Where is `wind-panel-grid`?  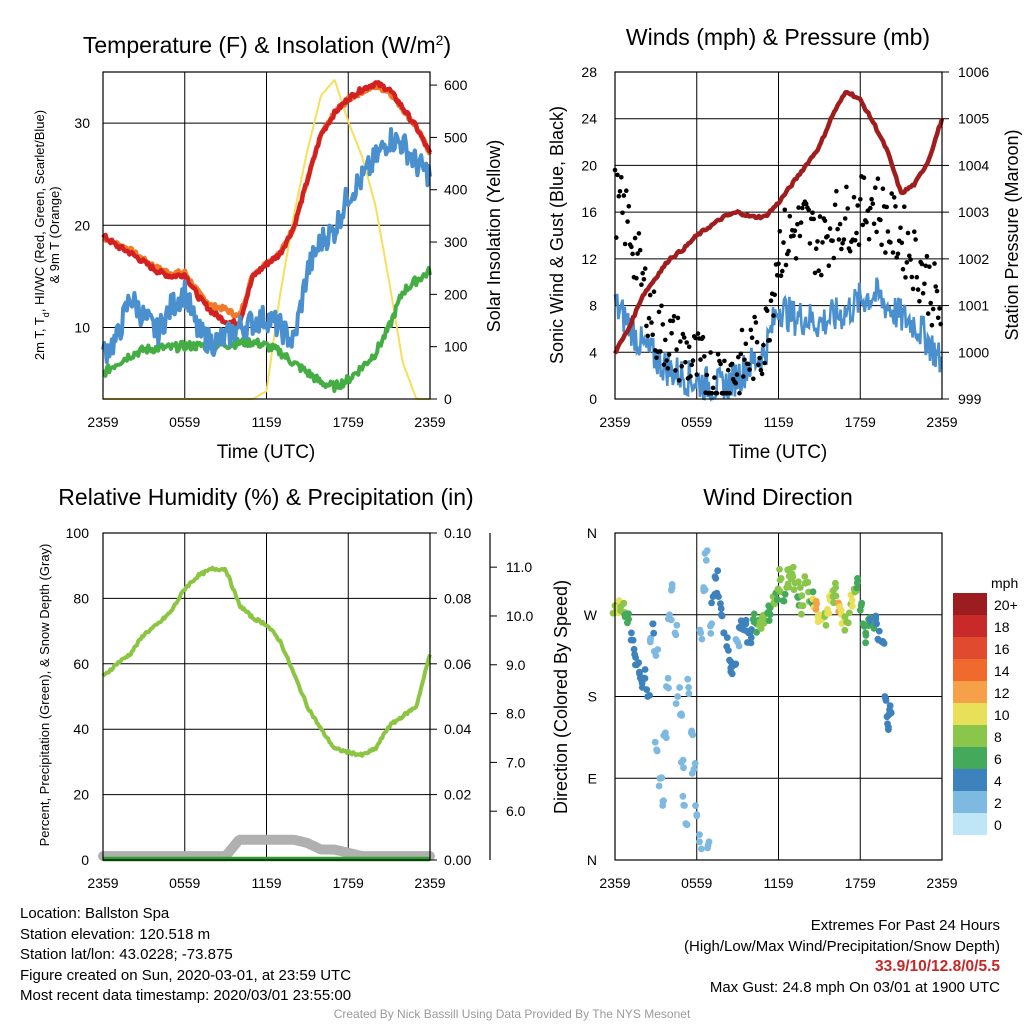 wind-panel-grid is located at coordinates (778, 235).